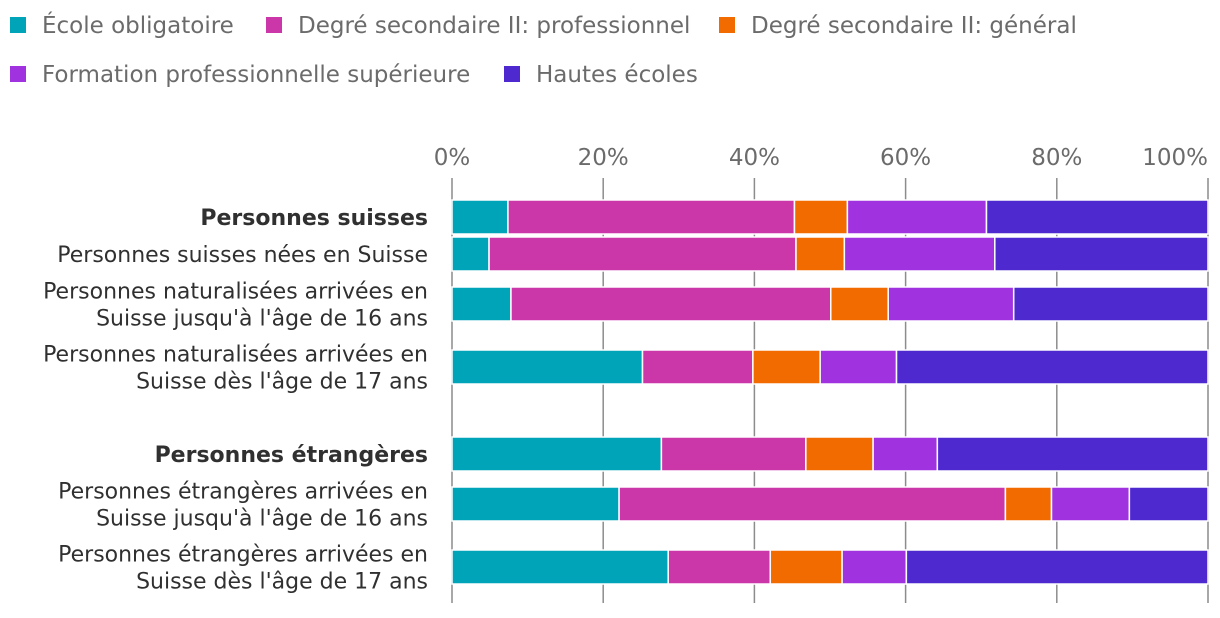 This screenshot has width=1220, height=618. I want to click on legend-swatch-degre-secondaire-ii-professionnel, so click(274, 25).